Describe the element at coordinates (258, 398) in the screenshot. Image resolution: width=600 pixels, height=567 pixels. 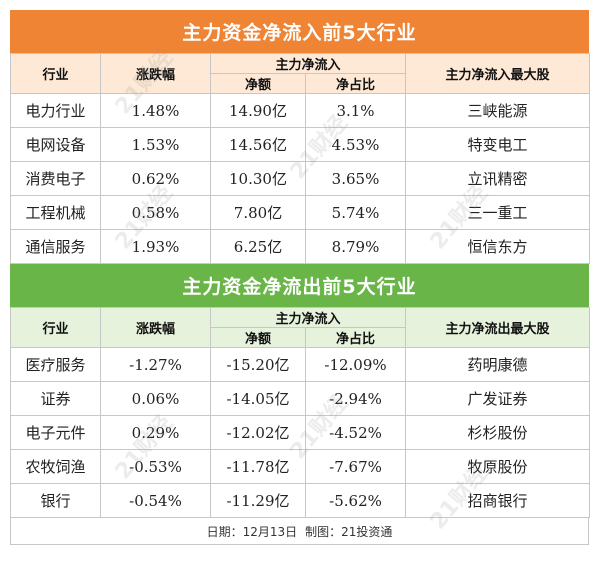
I see `cell-net: -14.05亿` at that location.